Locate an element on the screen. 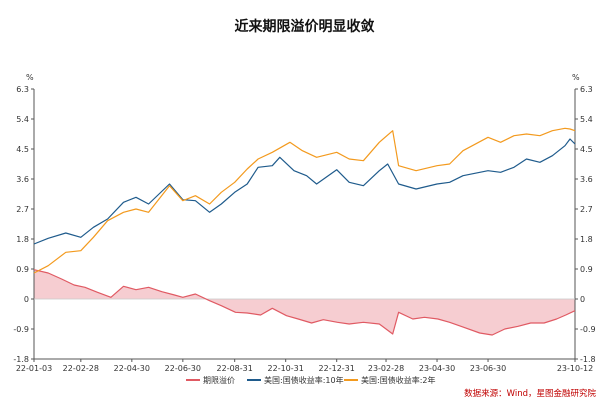 This screenshot has width=609, height=404. right-tick-label: 4.5 is located at coordinates (586, 149).